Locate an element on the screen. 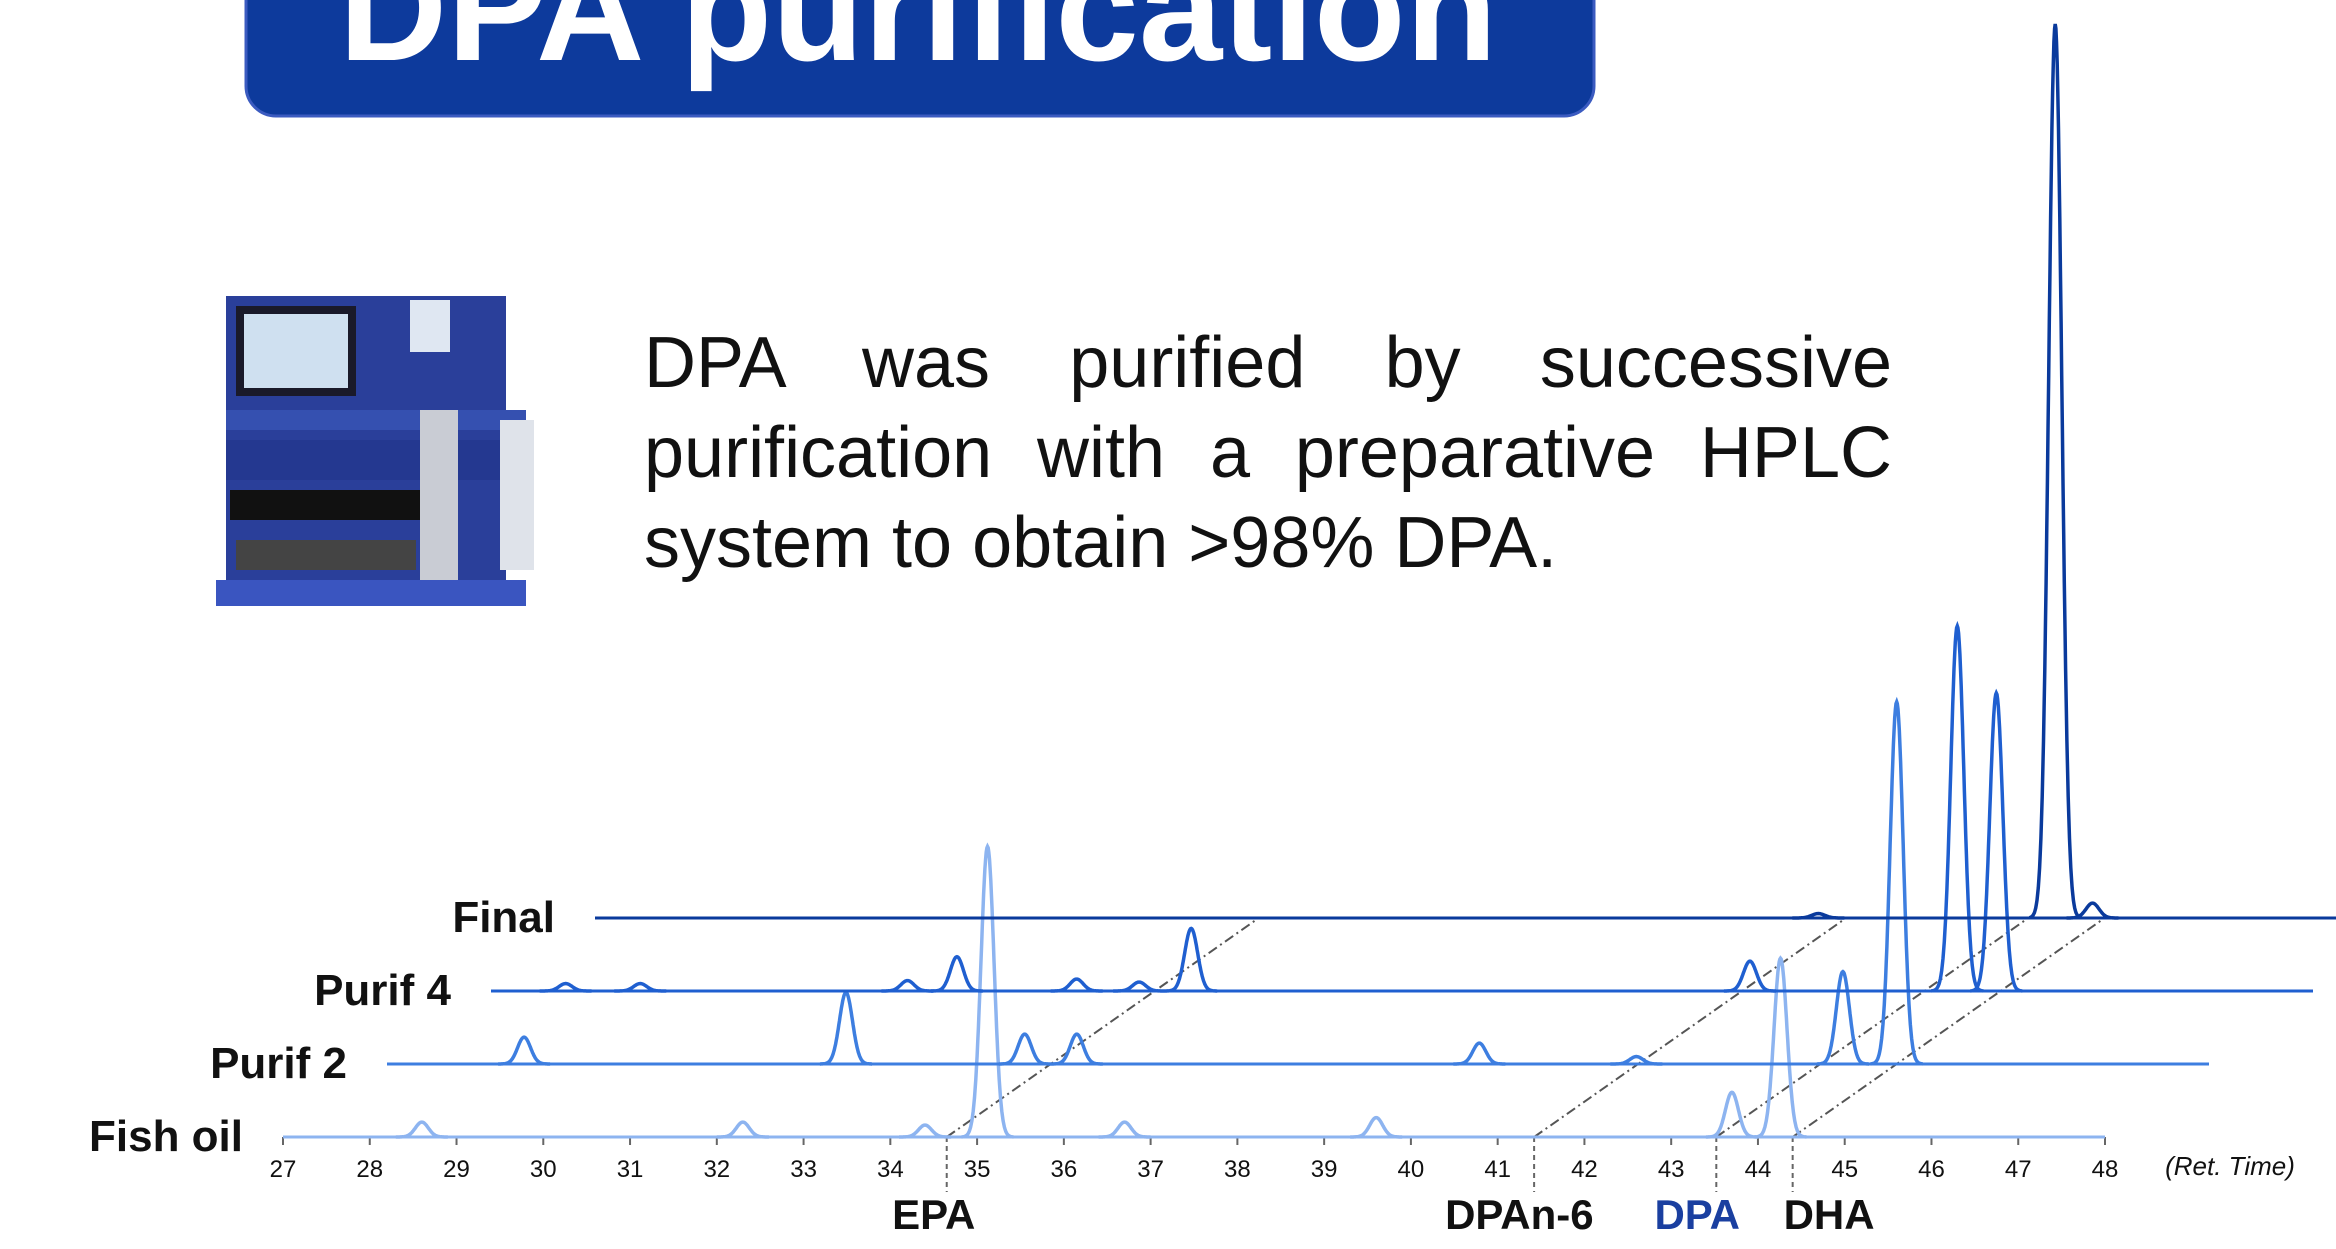 This screenshot has height=1249, width=2336. x-tick-label: 37 is located at coordinates (1150, 1169).